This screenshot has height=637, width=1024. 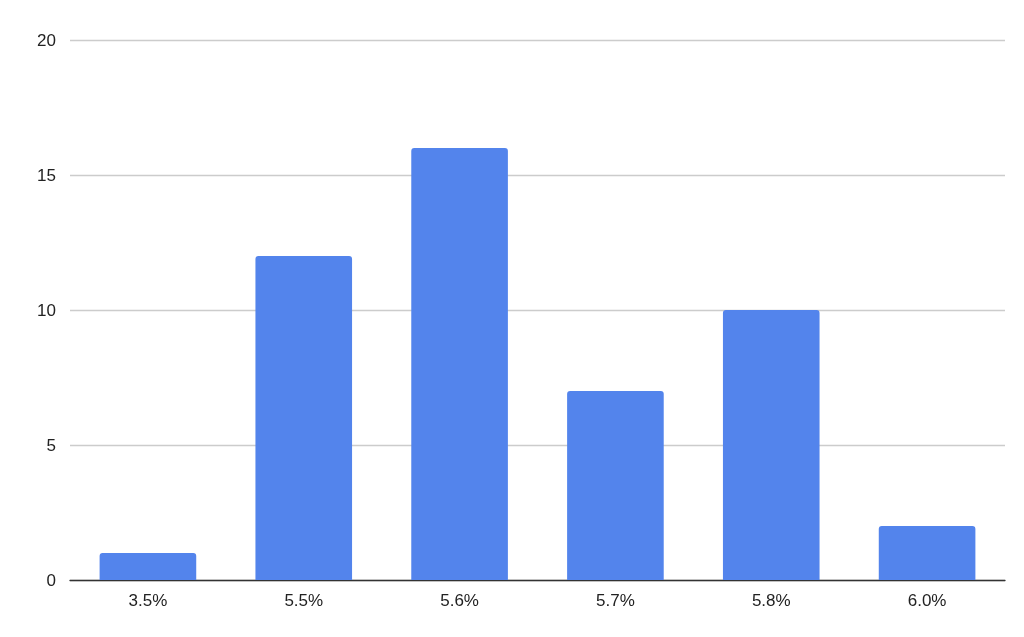 I want to click on y-tick-label: 15, so click(x=46, y=175).